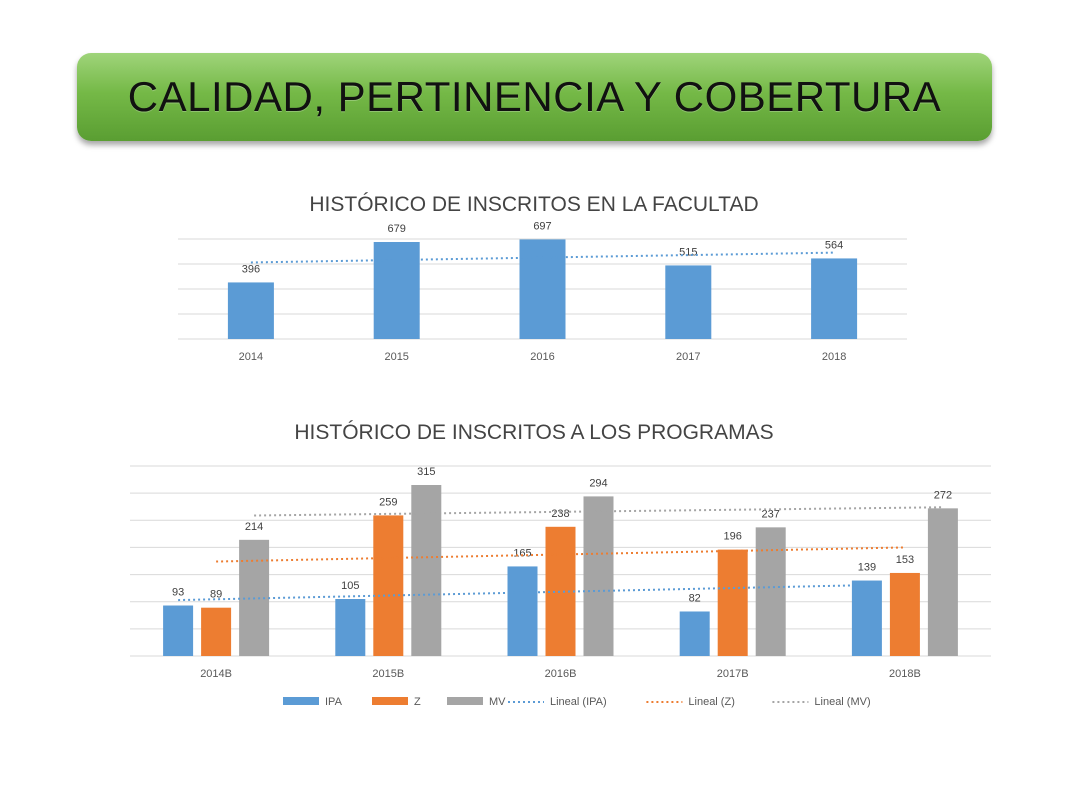  What do you see at coordinates (251, 357) in the screenshot?
I see `x-tick-label: 2014` at bounding box center [251, 357].